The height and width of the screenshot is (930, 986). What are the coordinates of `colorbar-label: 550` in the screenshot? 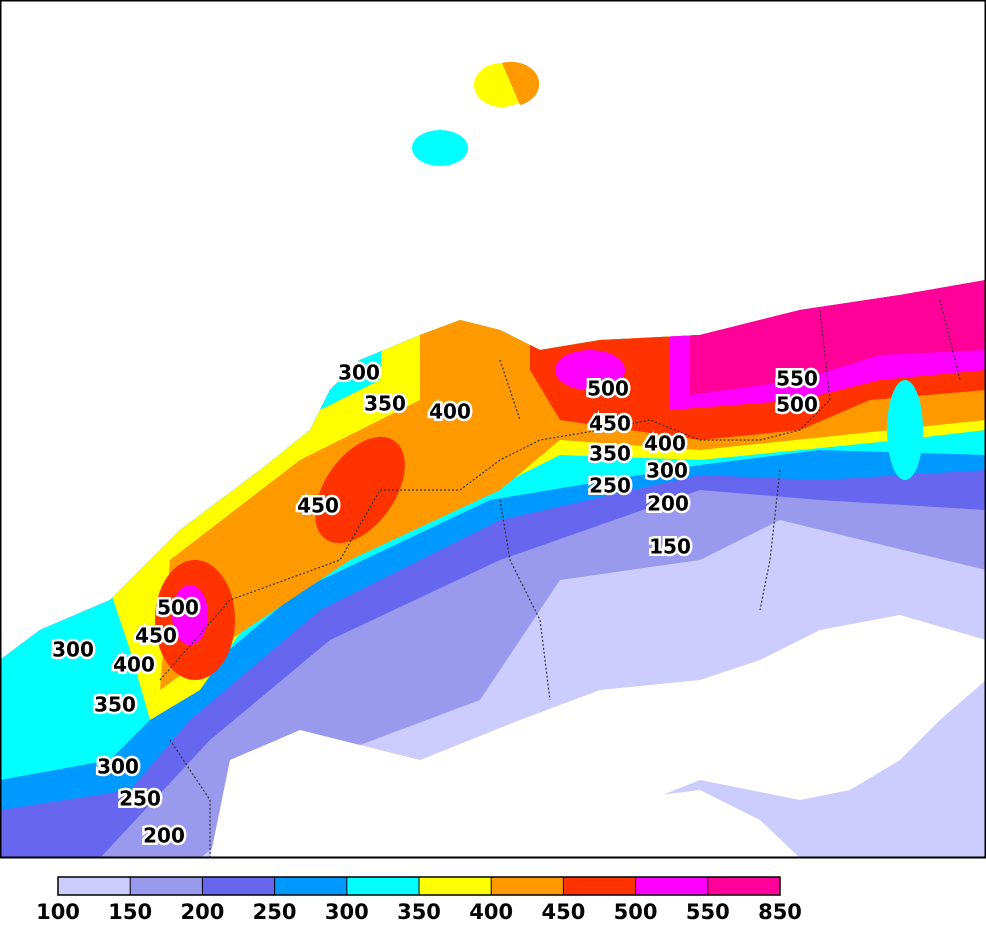 It's located at (708, 912).